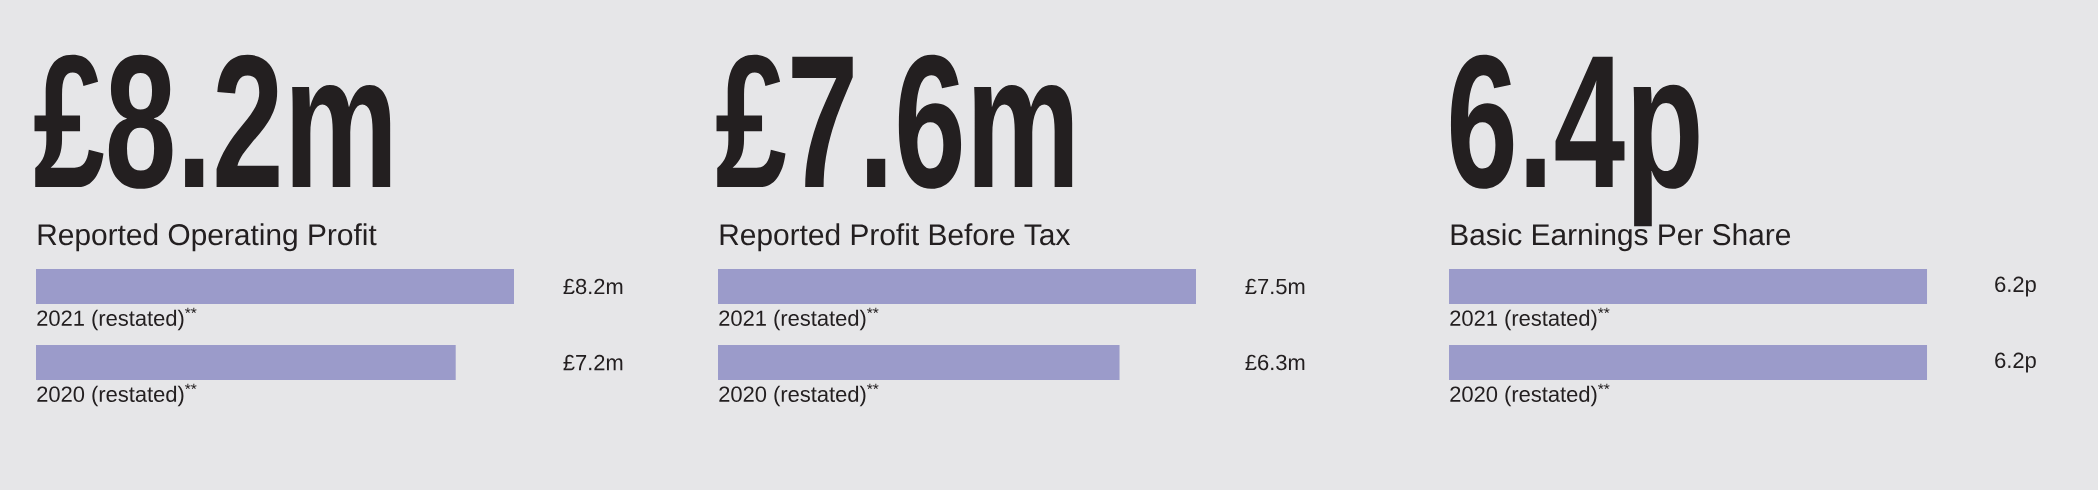  I want to click on chart-subtitle: Reported Profit Before Tax, so click(895, 237).